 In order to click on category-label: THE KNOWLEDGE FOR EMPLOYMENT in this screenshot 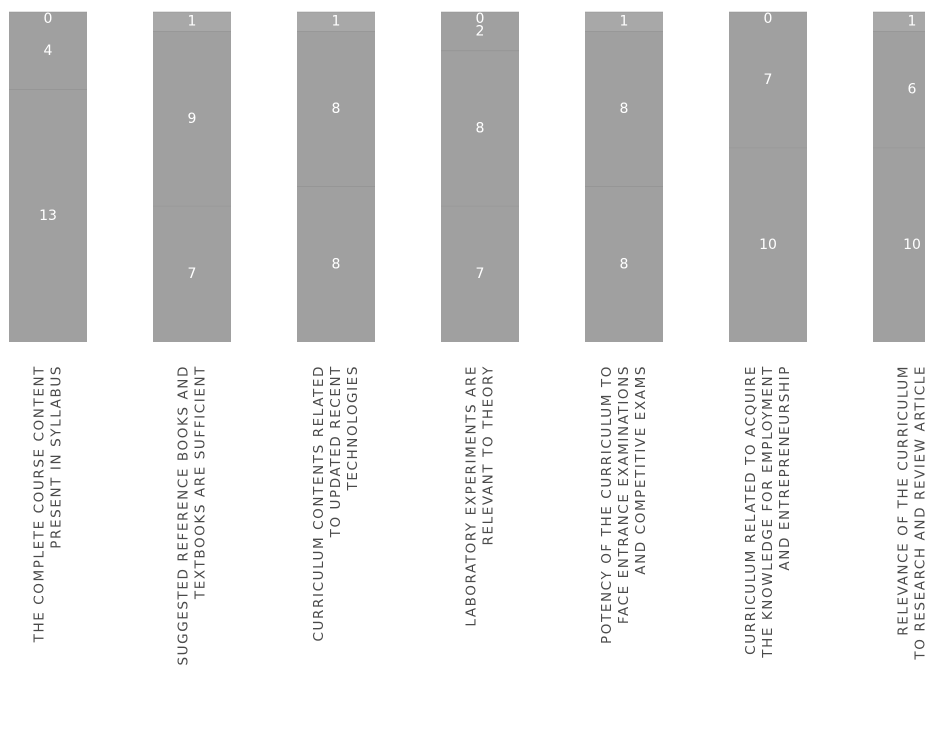, I will do `click(768, 512)`.